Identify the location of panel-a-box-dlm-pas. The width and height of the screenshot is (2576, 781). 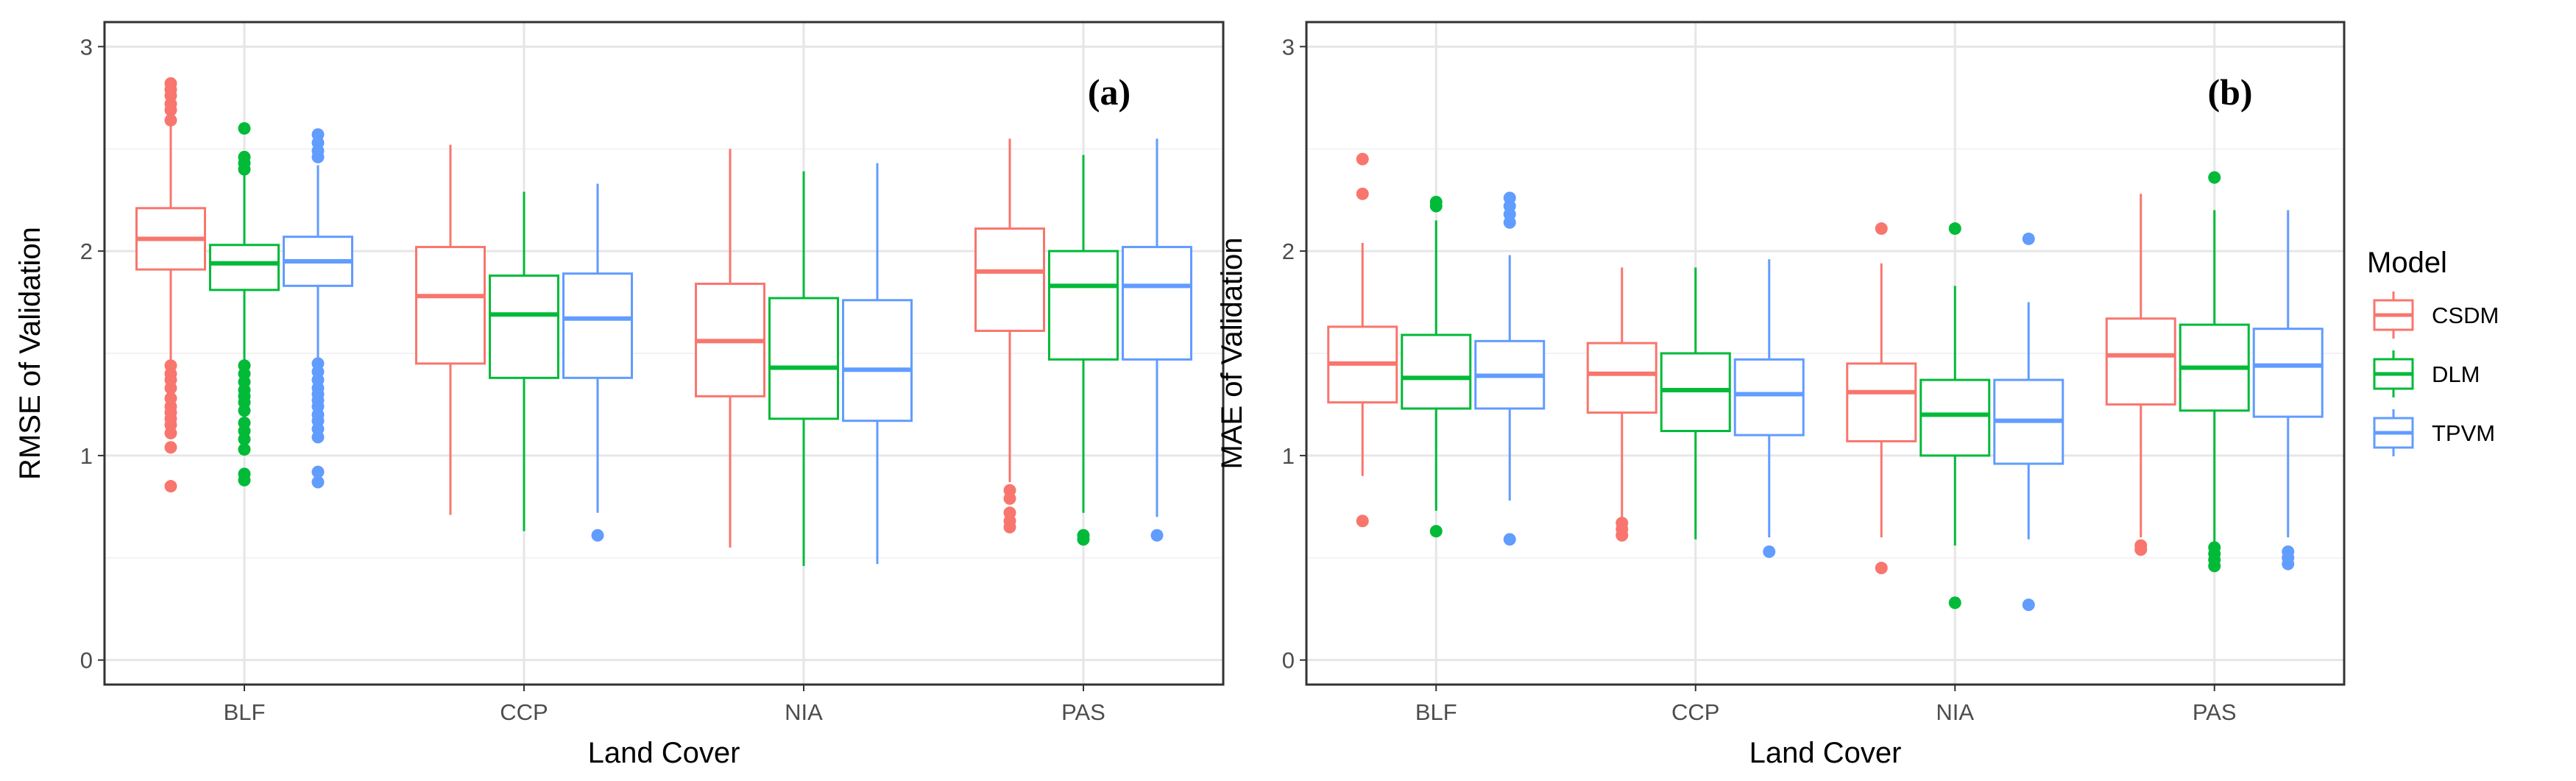
(1083, 350).